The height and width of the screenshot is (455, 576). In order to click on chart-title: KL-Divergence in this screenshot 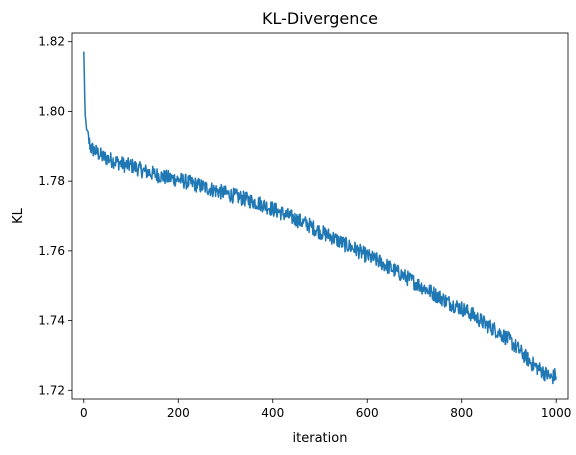, I will do `click(320, 18)`.